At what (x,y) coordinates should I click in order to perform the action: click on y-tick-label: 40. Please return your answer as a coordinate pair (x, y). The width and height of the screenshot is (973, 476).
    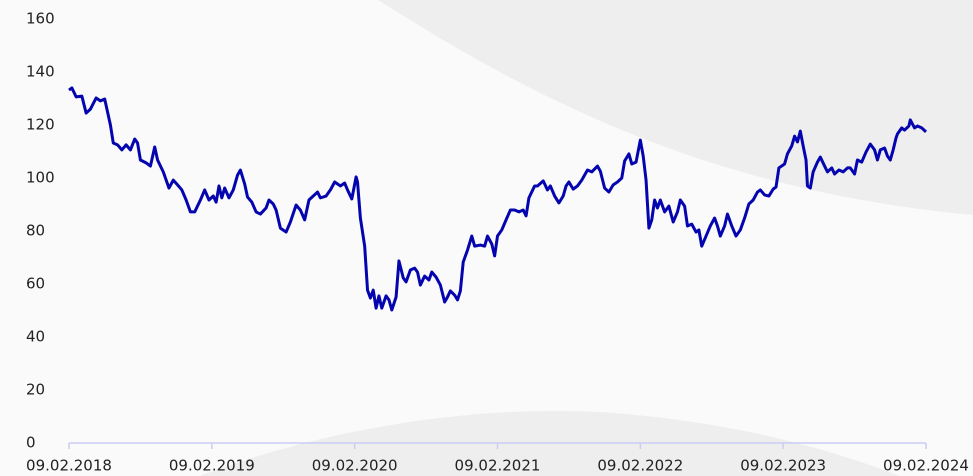
    Looking at the image, I should click on (35, 337).